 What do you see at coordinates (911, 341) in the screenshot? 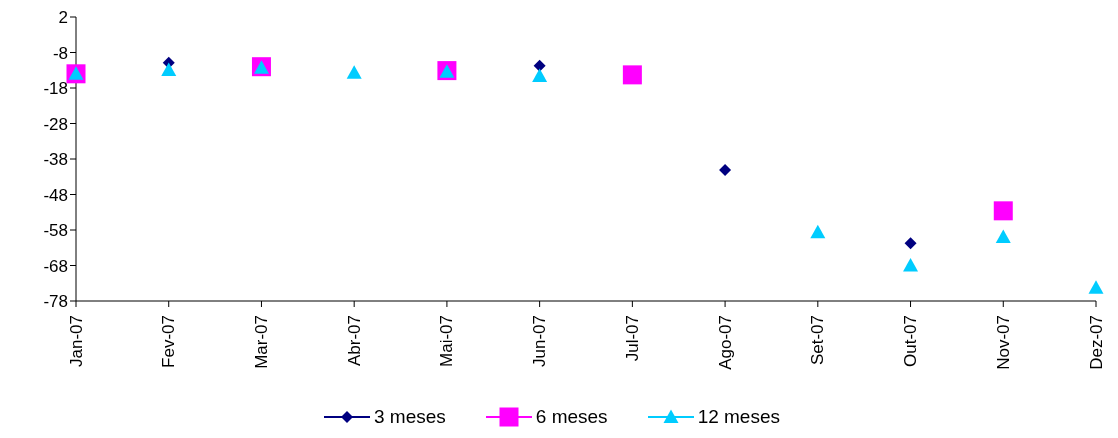
I see `x-tick-label: Out-07` at bounding box center [911, 341].